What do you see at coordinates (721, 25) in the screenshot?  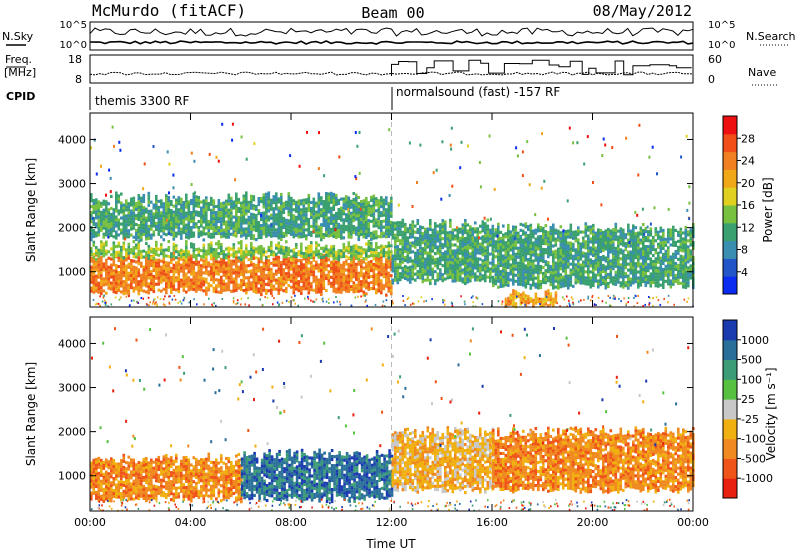 I see `nsearch-tick-high: 10^5` at bounding box center [721, 25].